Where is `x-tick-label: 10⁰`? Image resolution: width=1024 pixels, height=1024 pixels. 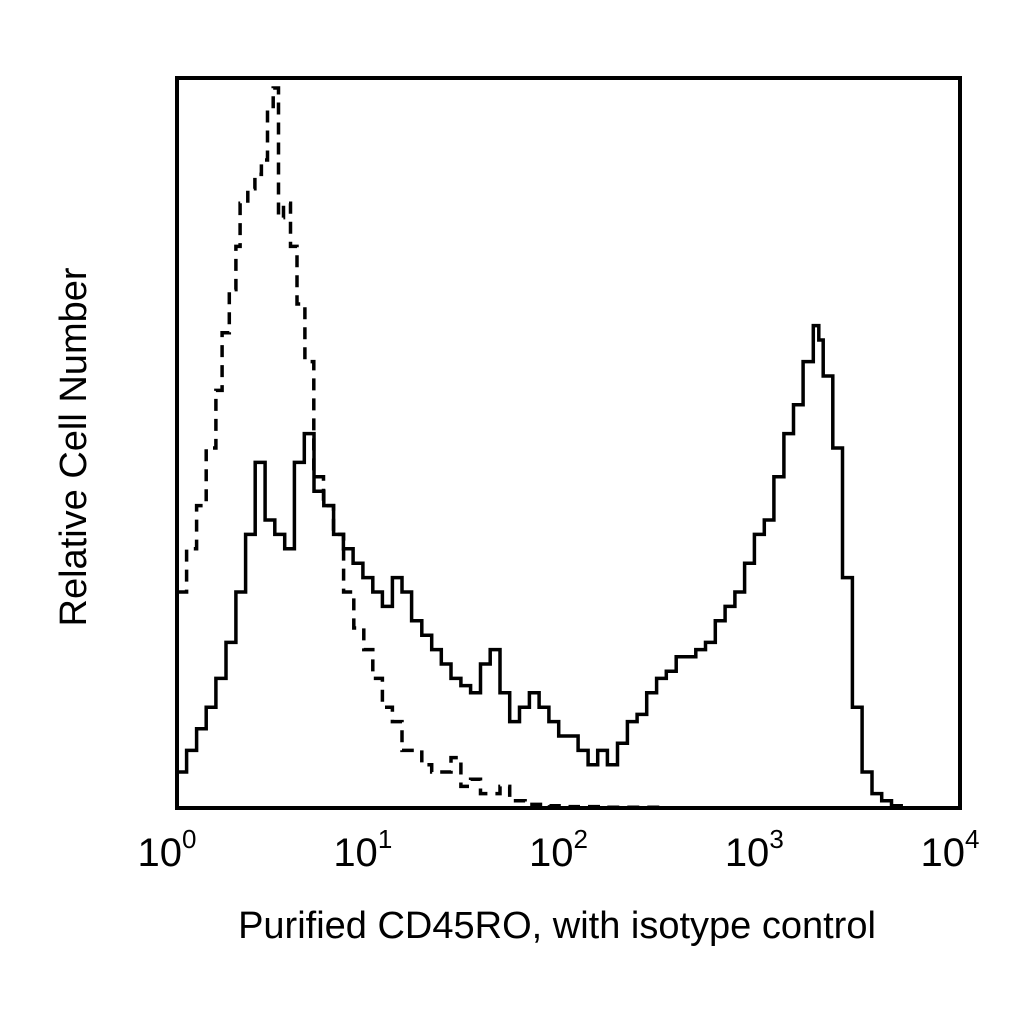 x-tick-label: 10⁰ is located at coordinates (167, 849).